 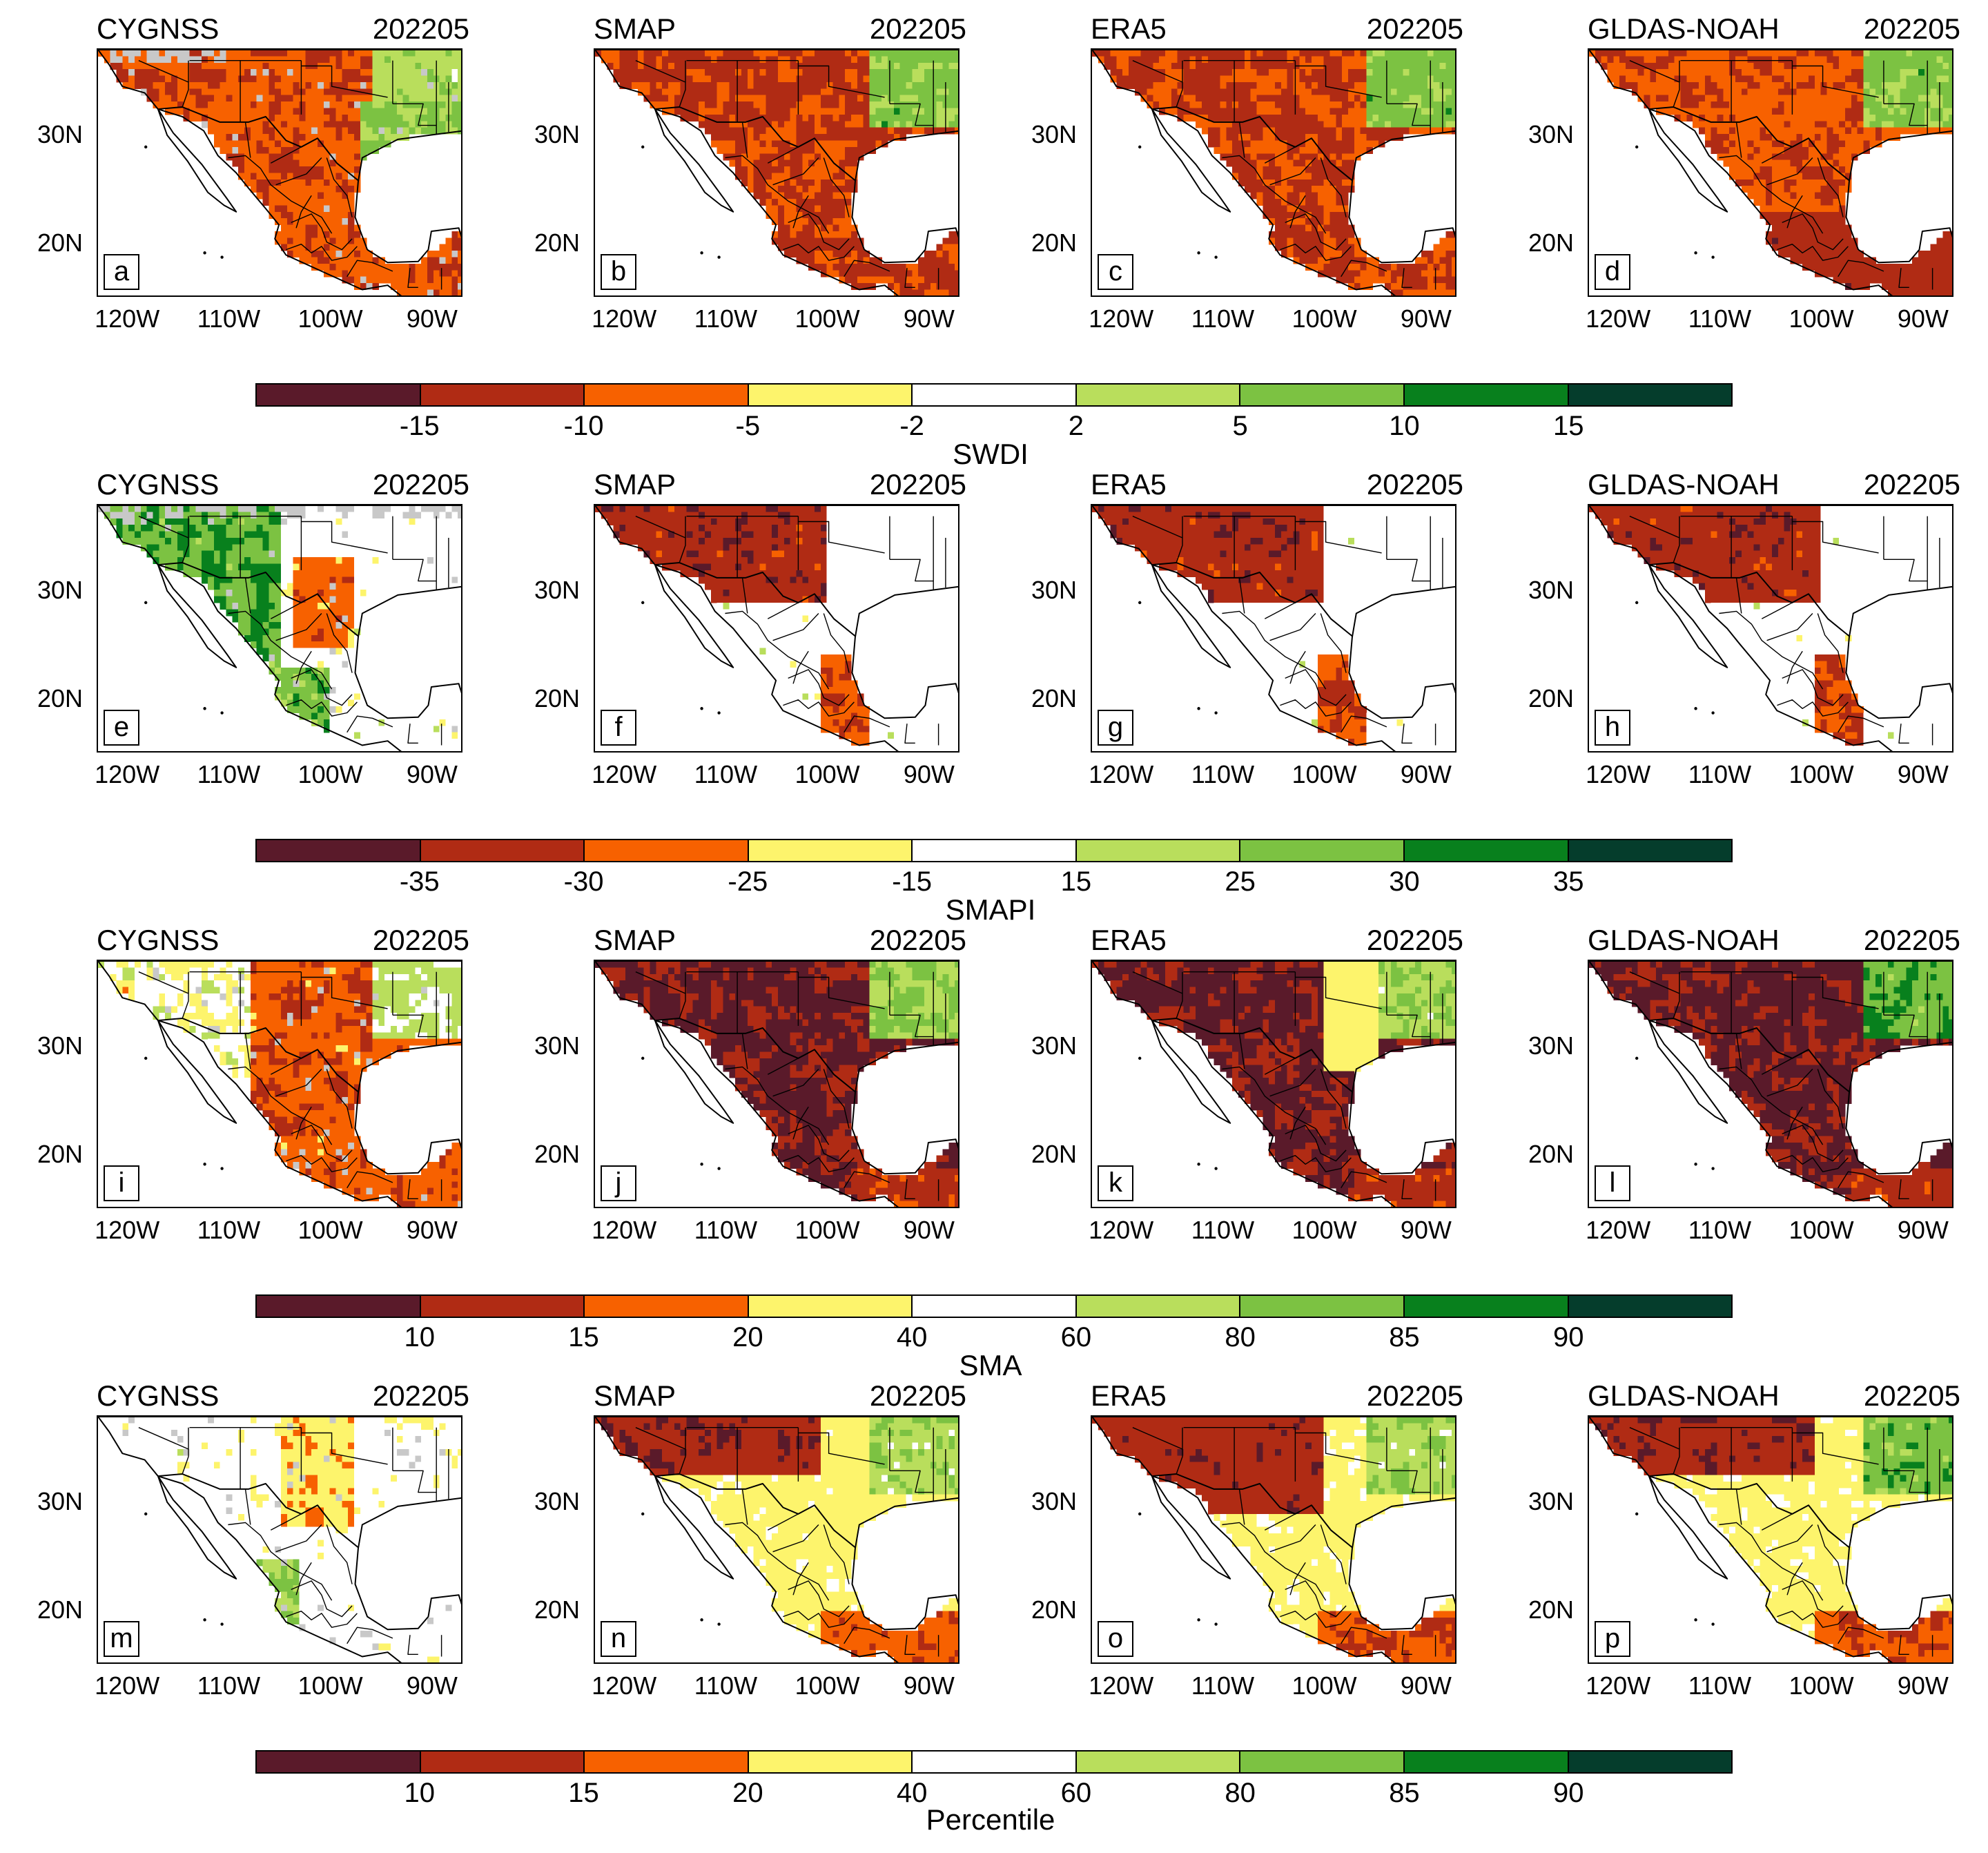 What do you see at coordinates (745, 1602) in the screenshot?
I see `map-panel: SMAP 202205 n 30N 20N 120W 110W 100W 90W` at bounding box center [745, 1602].